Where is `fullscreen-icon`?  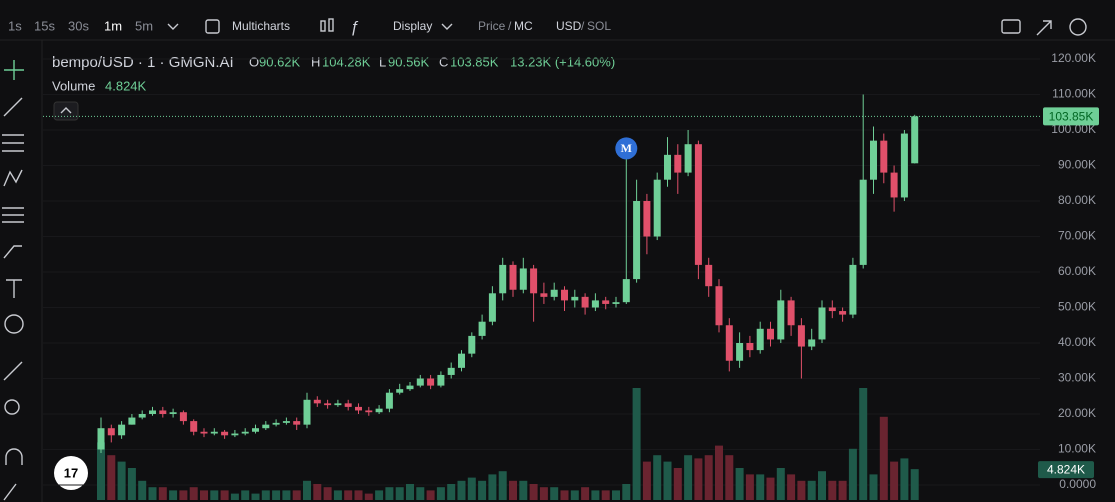
fullscreen-icon is located at coordinates (1044, 28).